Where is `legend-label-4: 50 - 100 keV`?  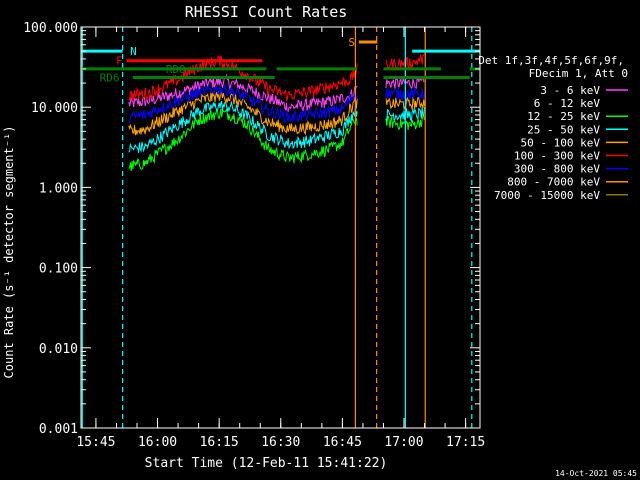
legend-label-4: 50 - 100 keV is located at coordinates (561, 142).